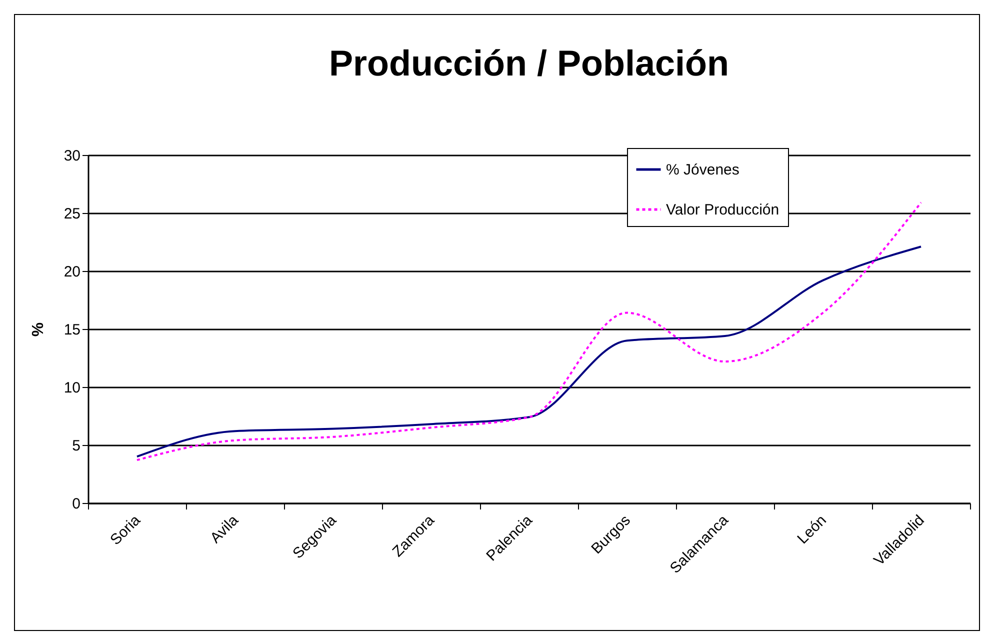 This screenshot has width=986, height=639. What do you see at coordinates (703, 170) in the screenshot?
I see `legend-label: % Jóvenes` at bounding box center [703, 170].